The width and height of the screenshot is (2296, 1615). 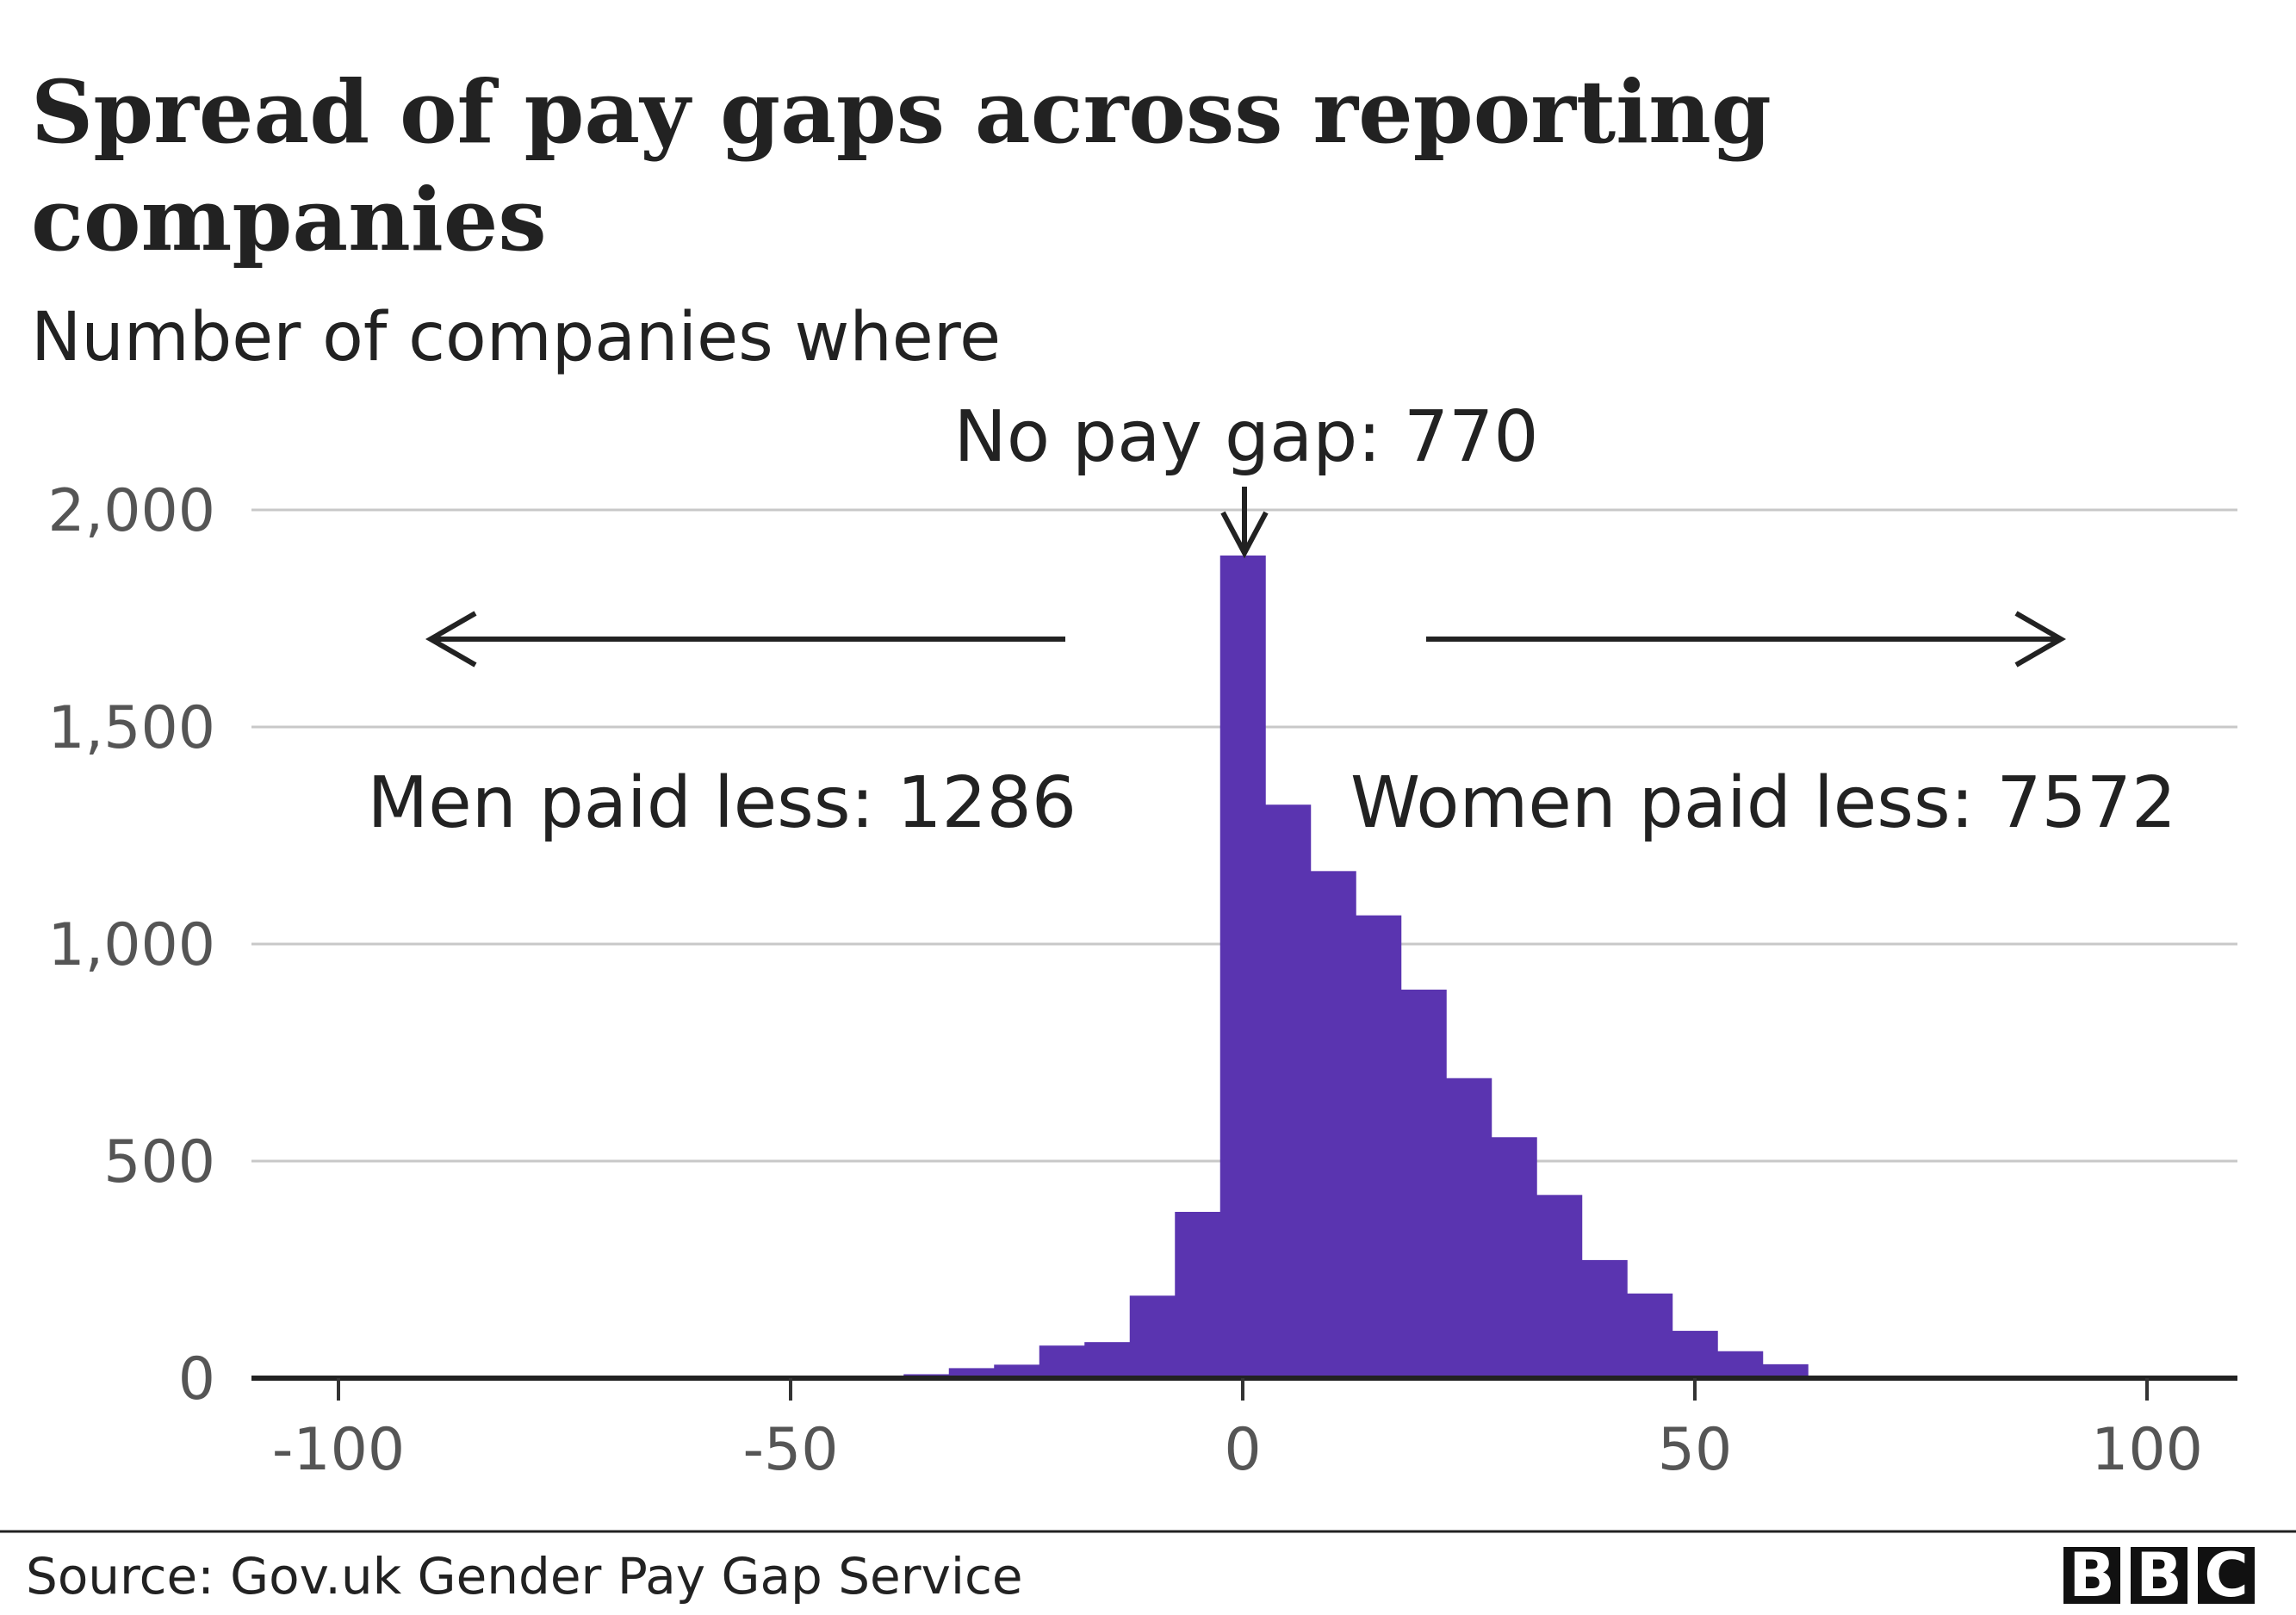 What do you see at coordinates (196, 1379) in the screenshot?
I see `y-tick-label: 0` at bounding box center [196, 1379].